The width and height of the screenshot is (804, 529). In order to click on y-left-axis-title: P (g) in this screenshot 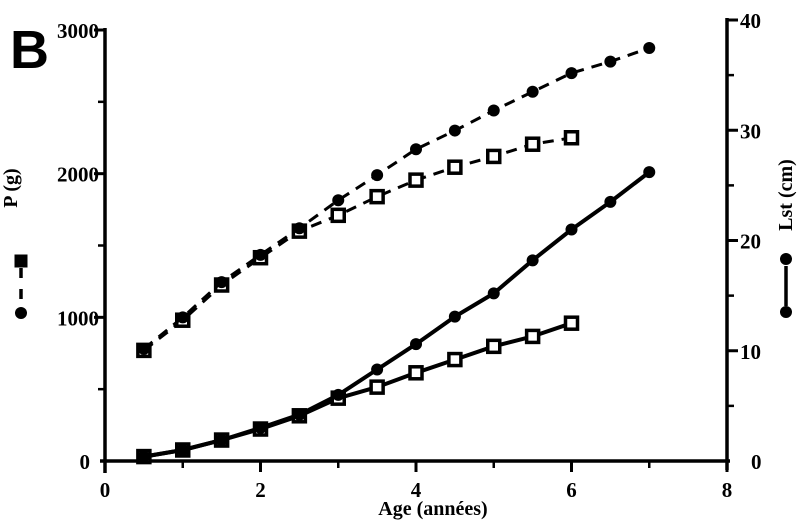, I will do `click(11, 187)`.